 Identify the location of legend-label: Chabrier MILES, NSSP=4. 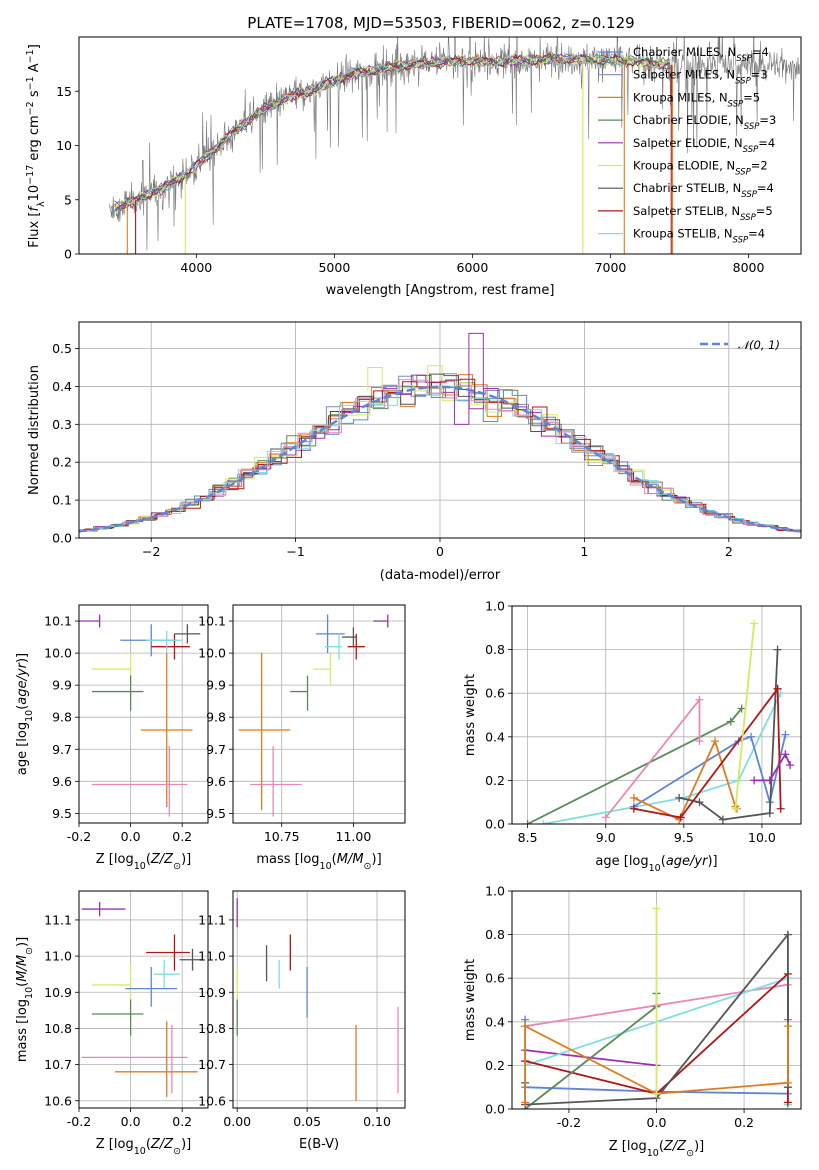
(701, 54).